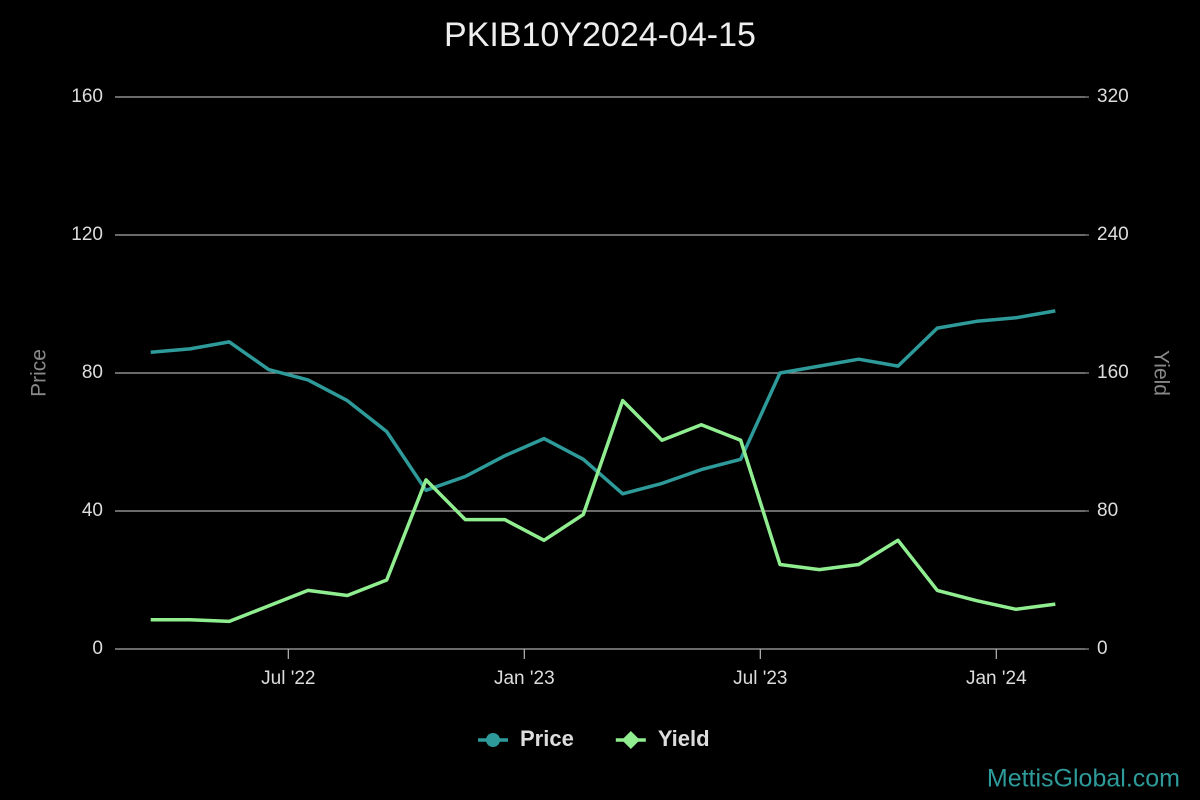  Describe the element at coordinates (760, 678) in the screenshot. I see `x-tick-label: Jul '23` at that location.